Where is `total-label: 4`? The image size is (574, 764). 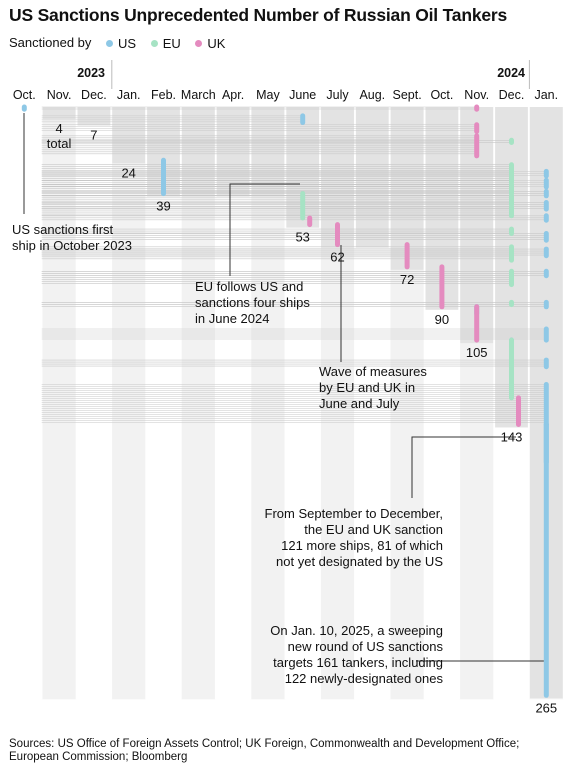
total-label: 4 is located at coordinates (58, 128).